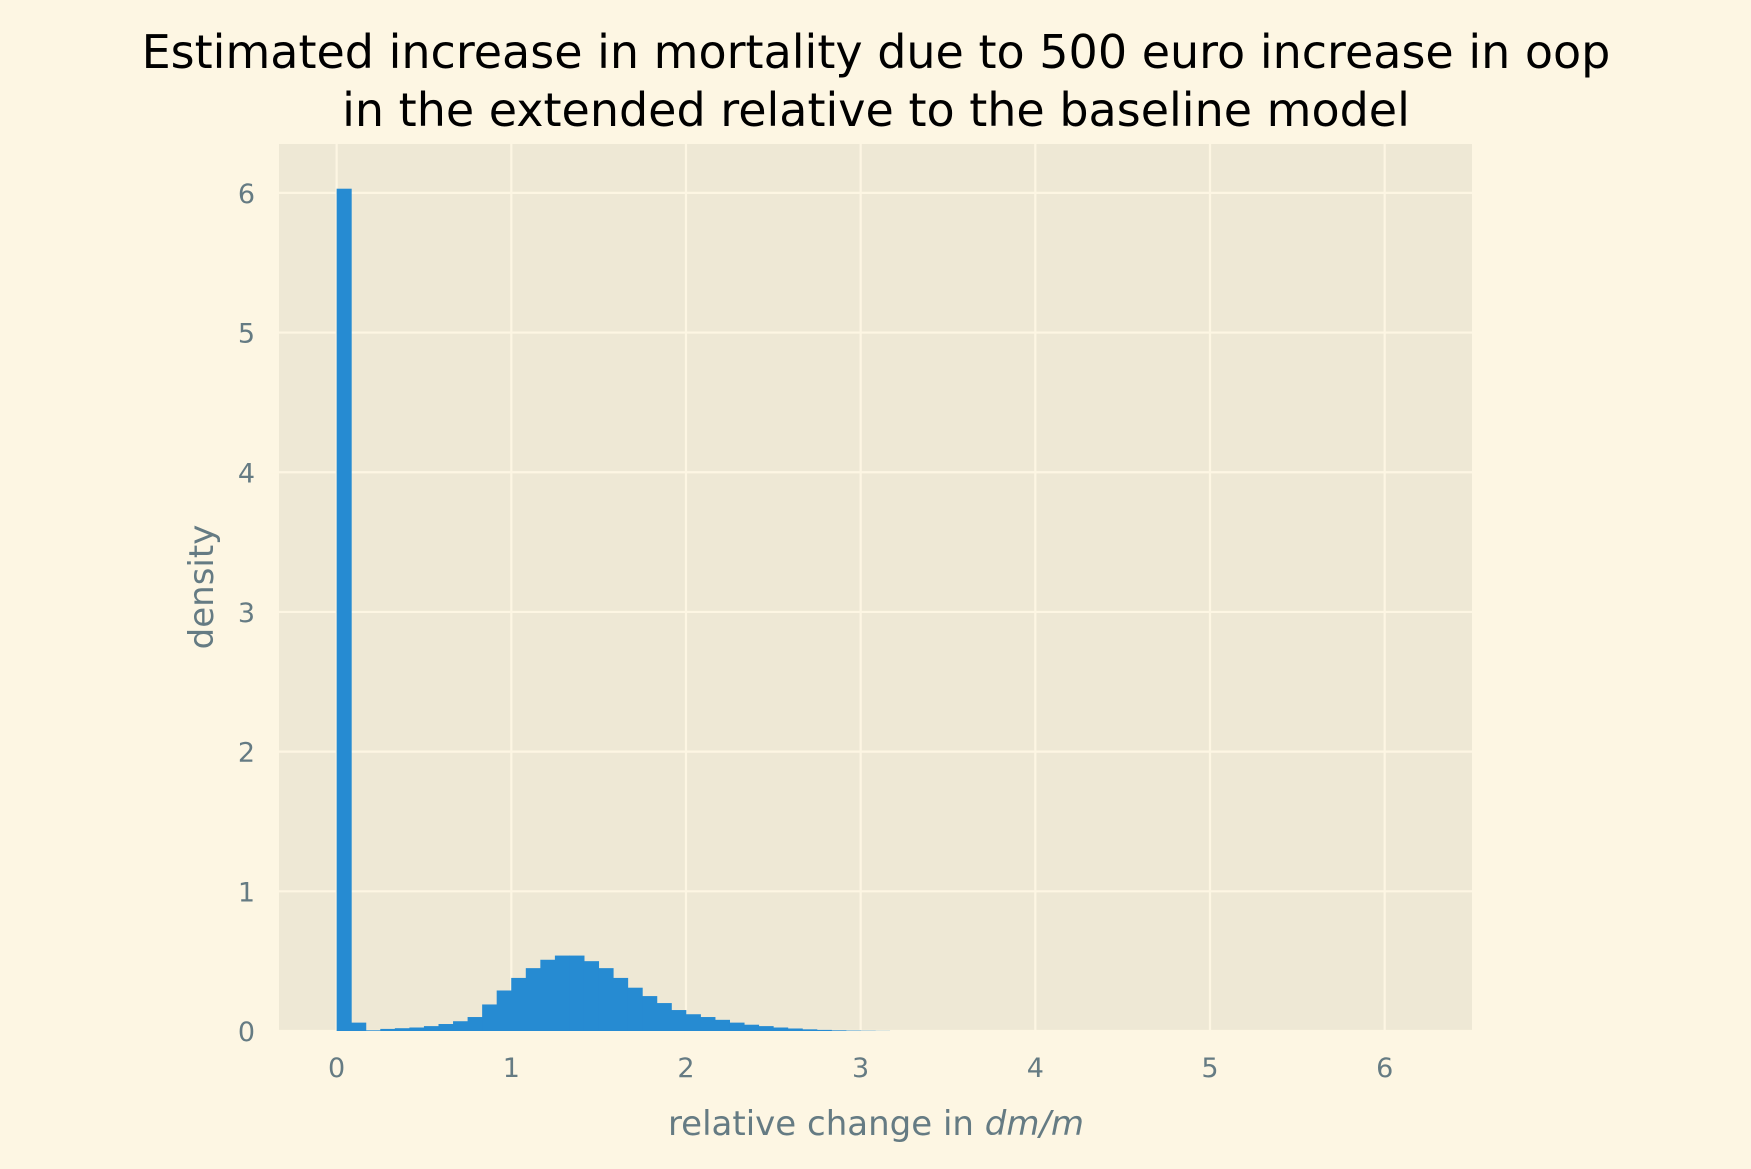 The height and width of the screenshot is (1169, 1751). Describe the element at coordinates (1034, 1124) in the screenshot. I see `x-axis-label-math: dm/m` at that location.